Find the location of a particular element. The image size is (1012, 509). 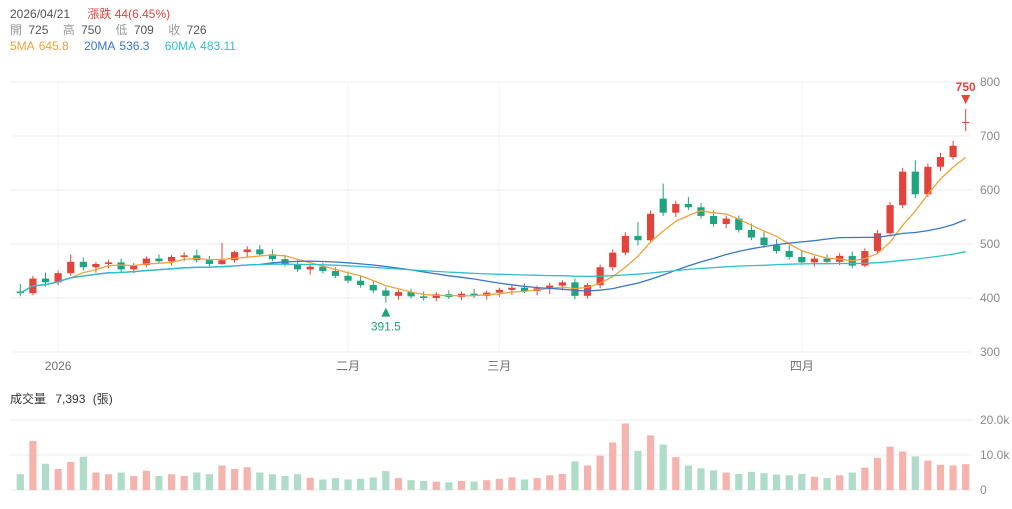

svg-text: 800 is located at coordinates (990, 82).